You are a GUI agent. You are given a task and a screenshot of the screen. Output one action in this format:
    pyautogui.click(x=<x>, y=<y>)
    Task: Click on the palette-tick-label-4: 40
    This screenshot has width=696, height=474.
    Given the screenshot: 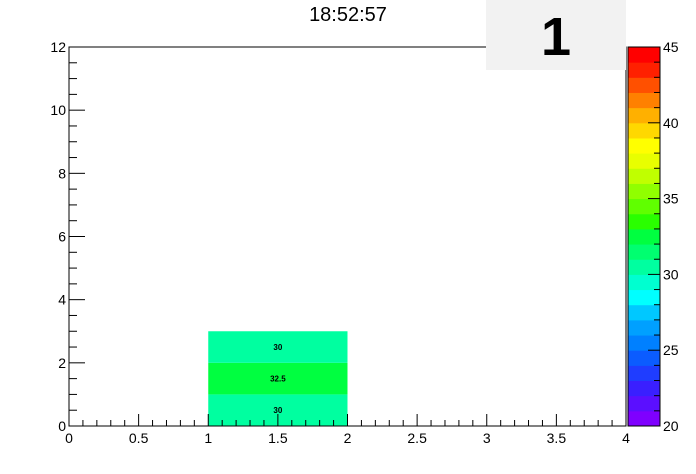 What is the action you would take?
    pyautogui.click(x=671, y=123)
    